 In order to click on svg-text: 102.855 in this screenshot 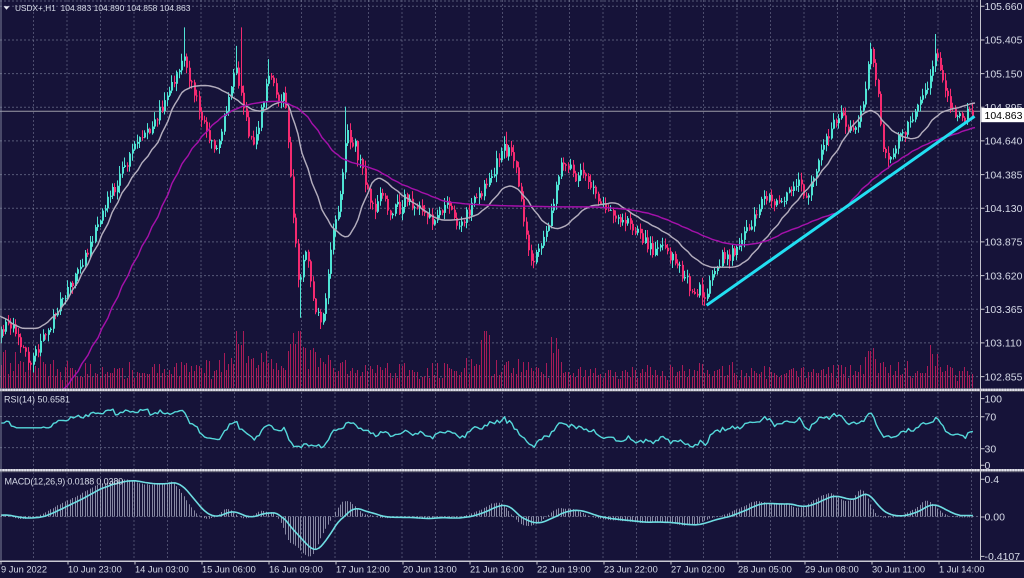, I will do `click(1004, 377)`.